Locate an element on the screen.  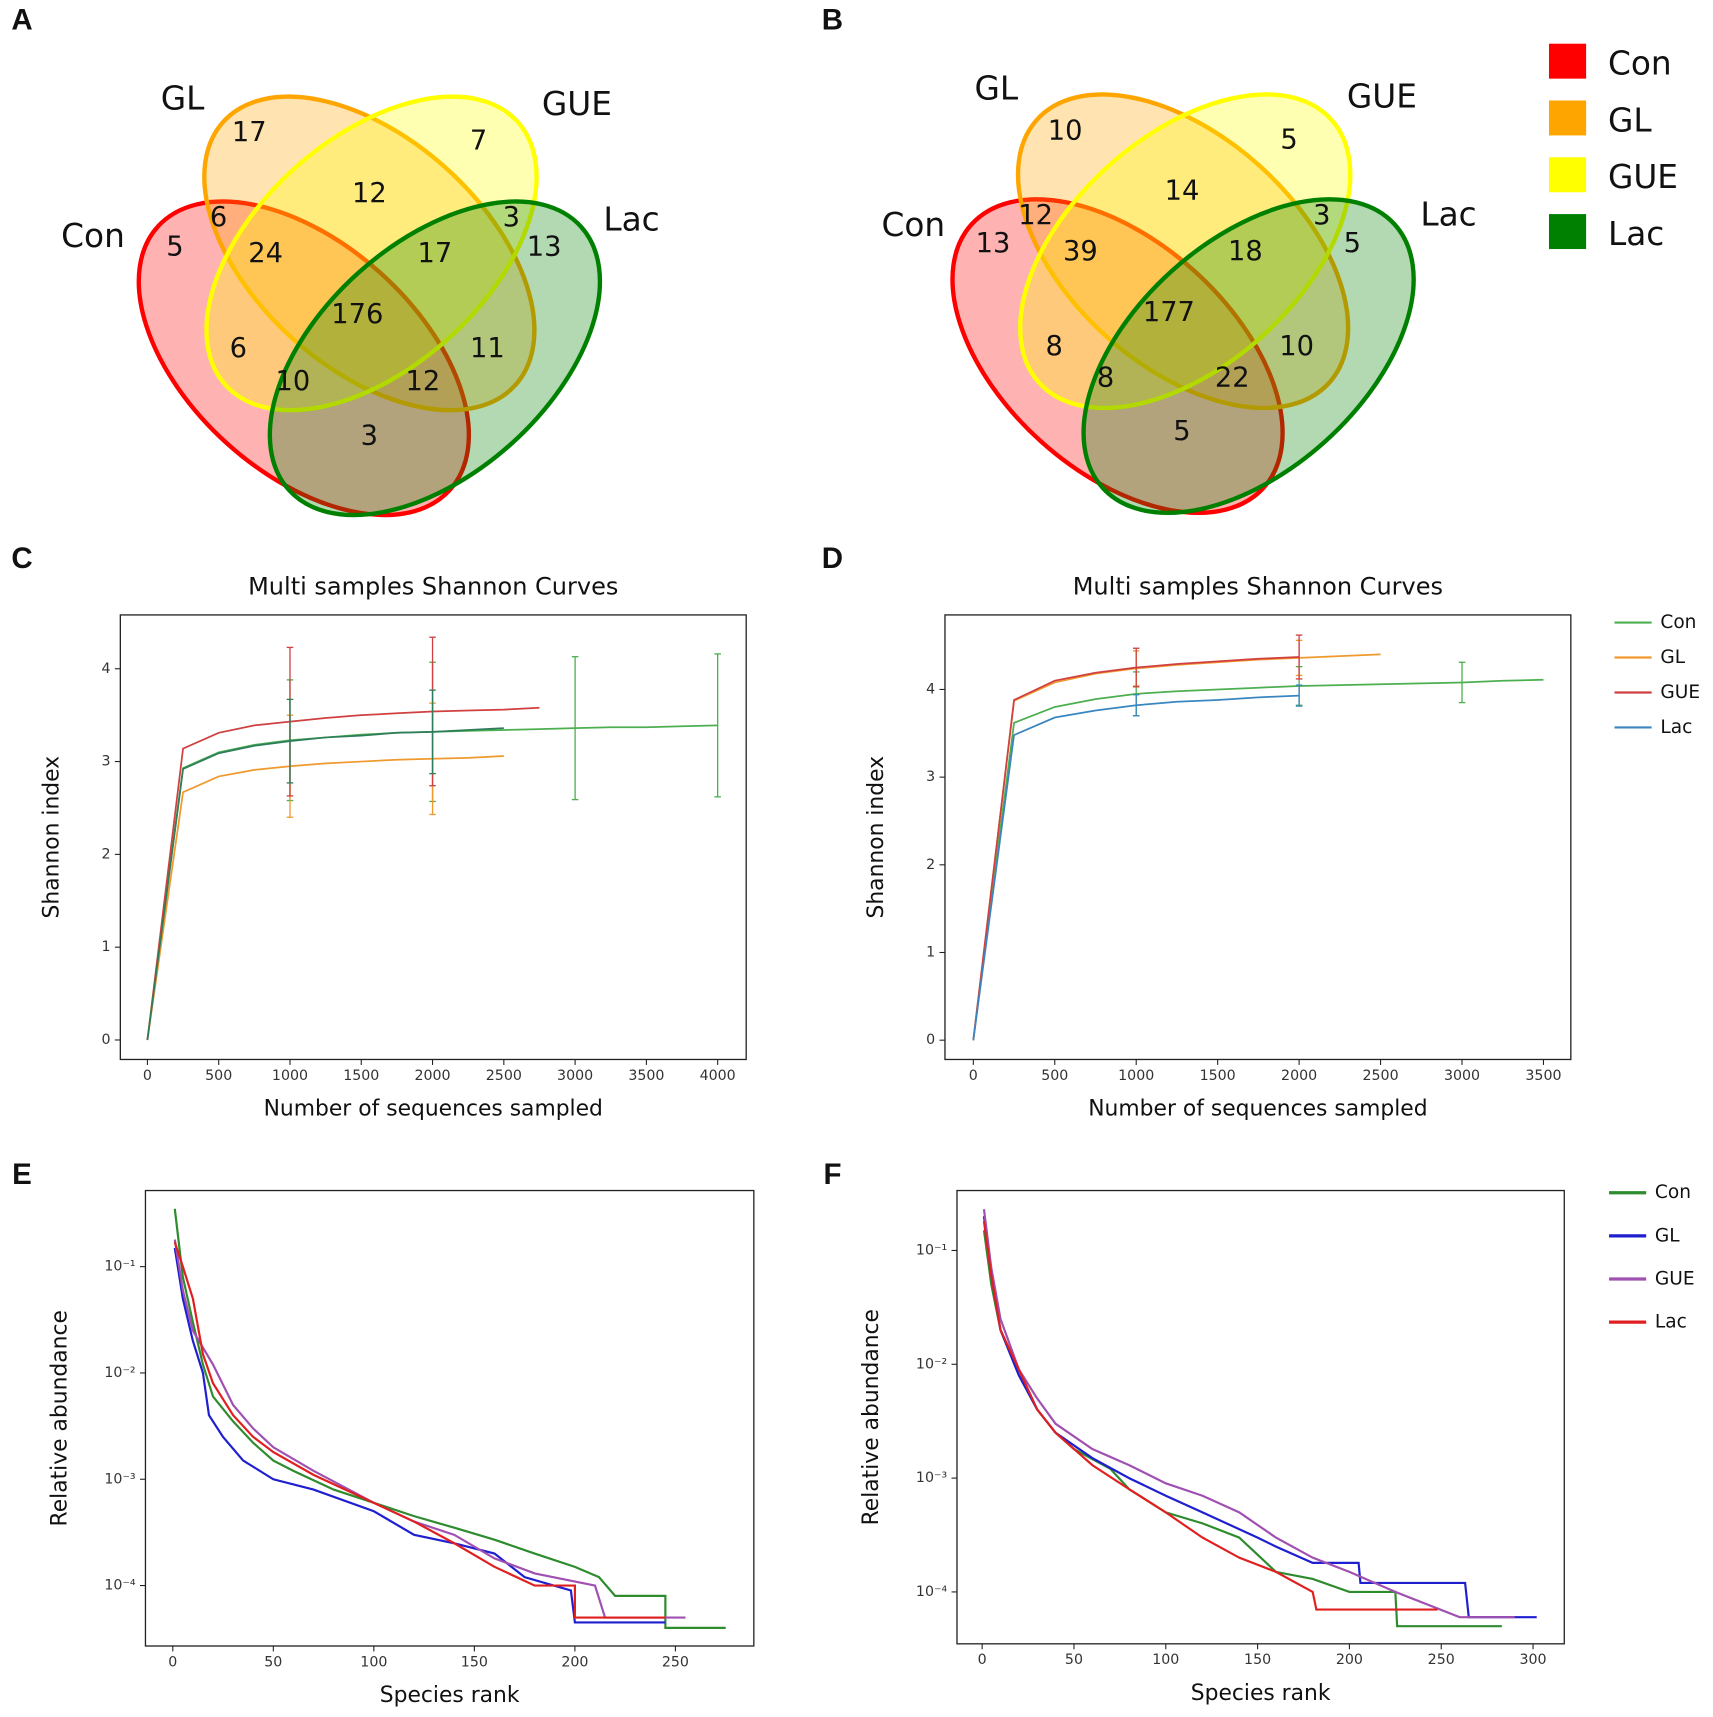
y-tick-label: 10⁻² is located at coordinates (931, 1364).